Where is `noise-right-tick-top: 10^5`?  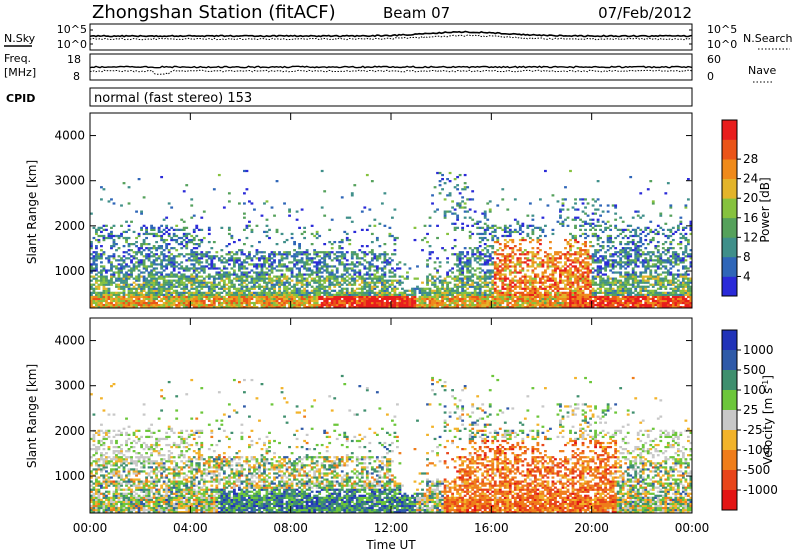 noise-right-tick-top: 10^5 is located at coordinates (722, 29).